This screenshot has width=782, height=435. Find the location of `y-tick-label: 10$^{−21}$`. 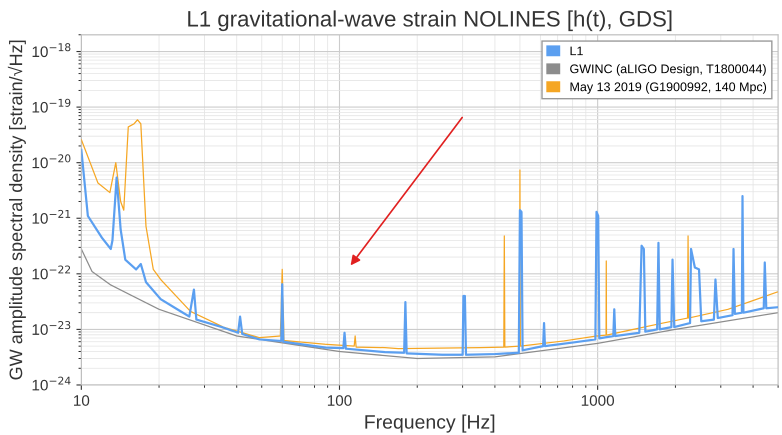

y-tick-label: 10$^{−21}$ is located at coordinates (51, 217).